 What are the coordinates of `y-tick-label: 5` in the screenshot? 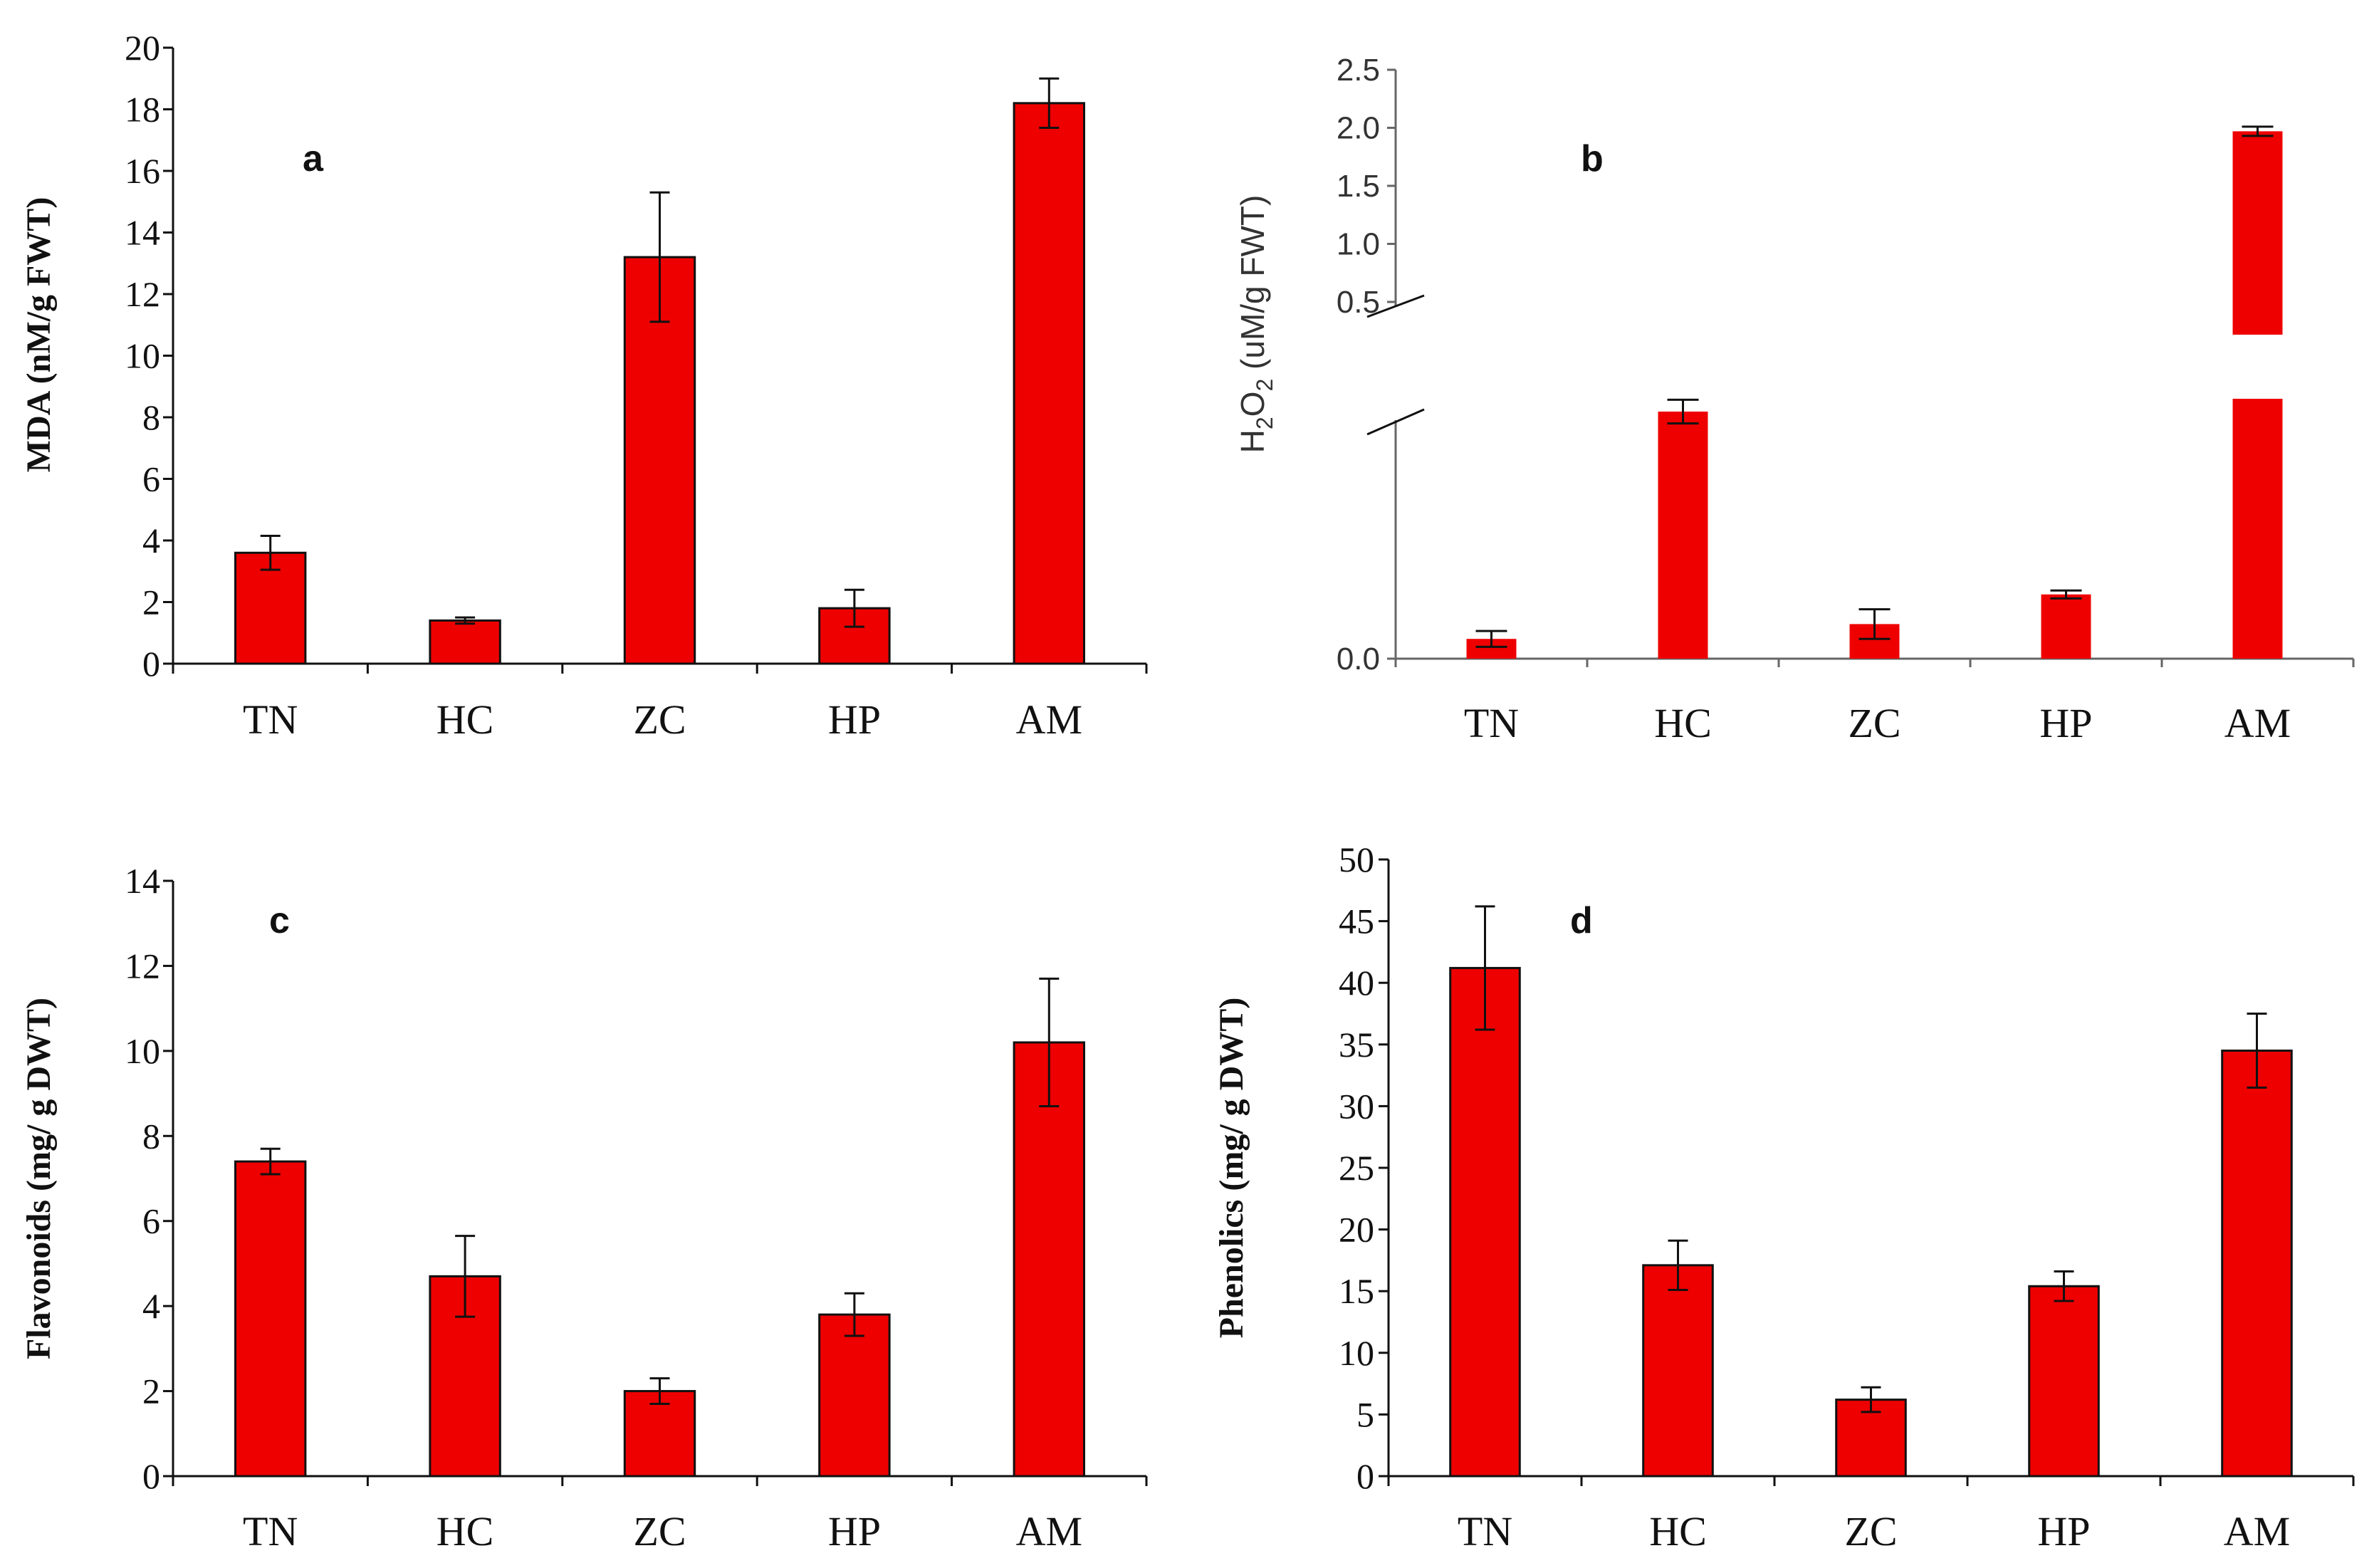 It's located at (1365, 1414).